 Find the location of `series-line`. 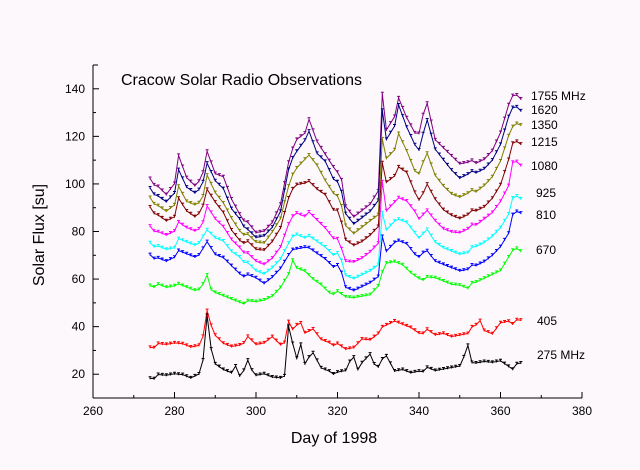

series-line is located at coordinates (335, 330).